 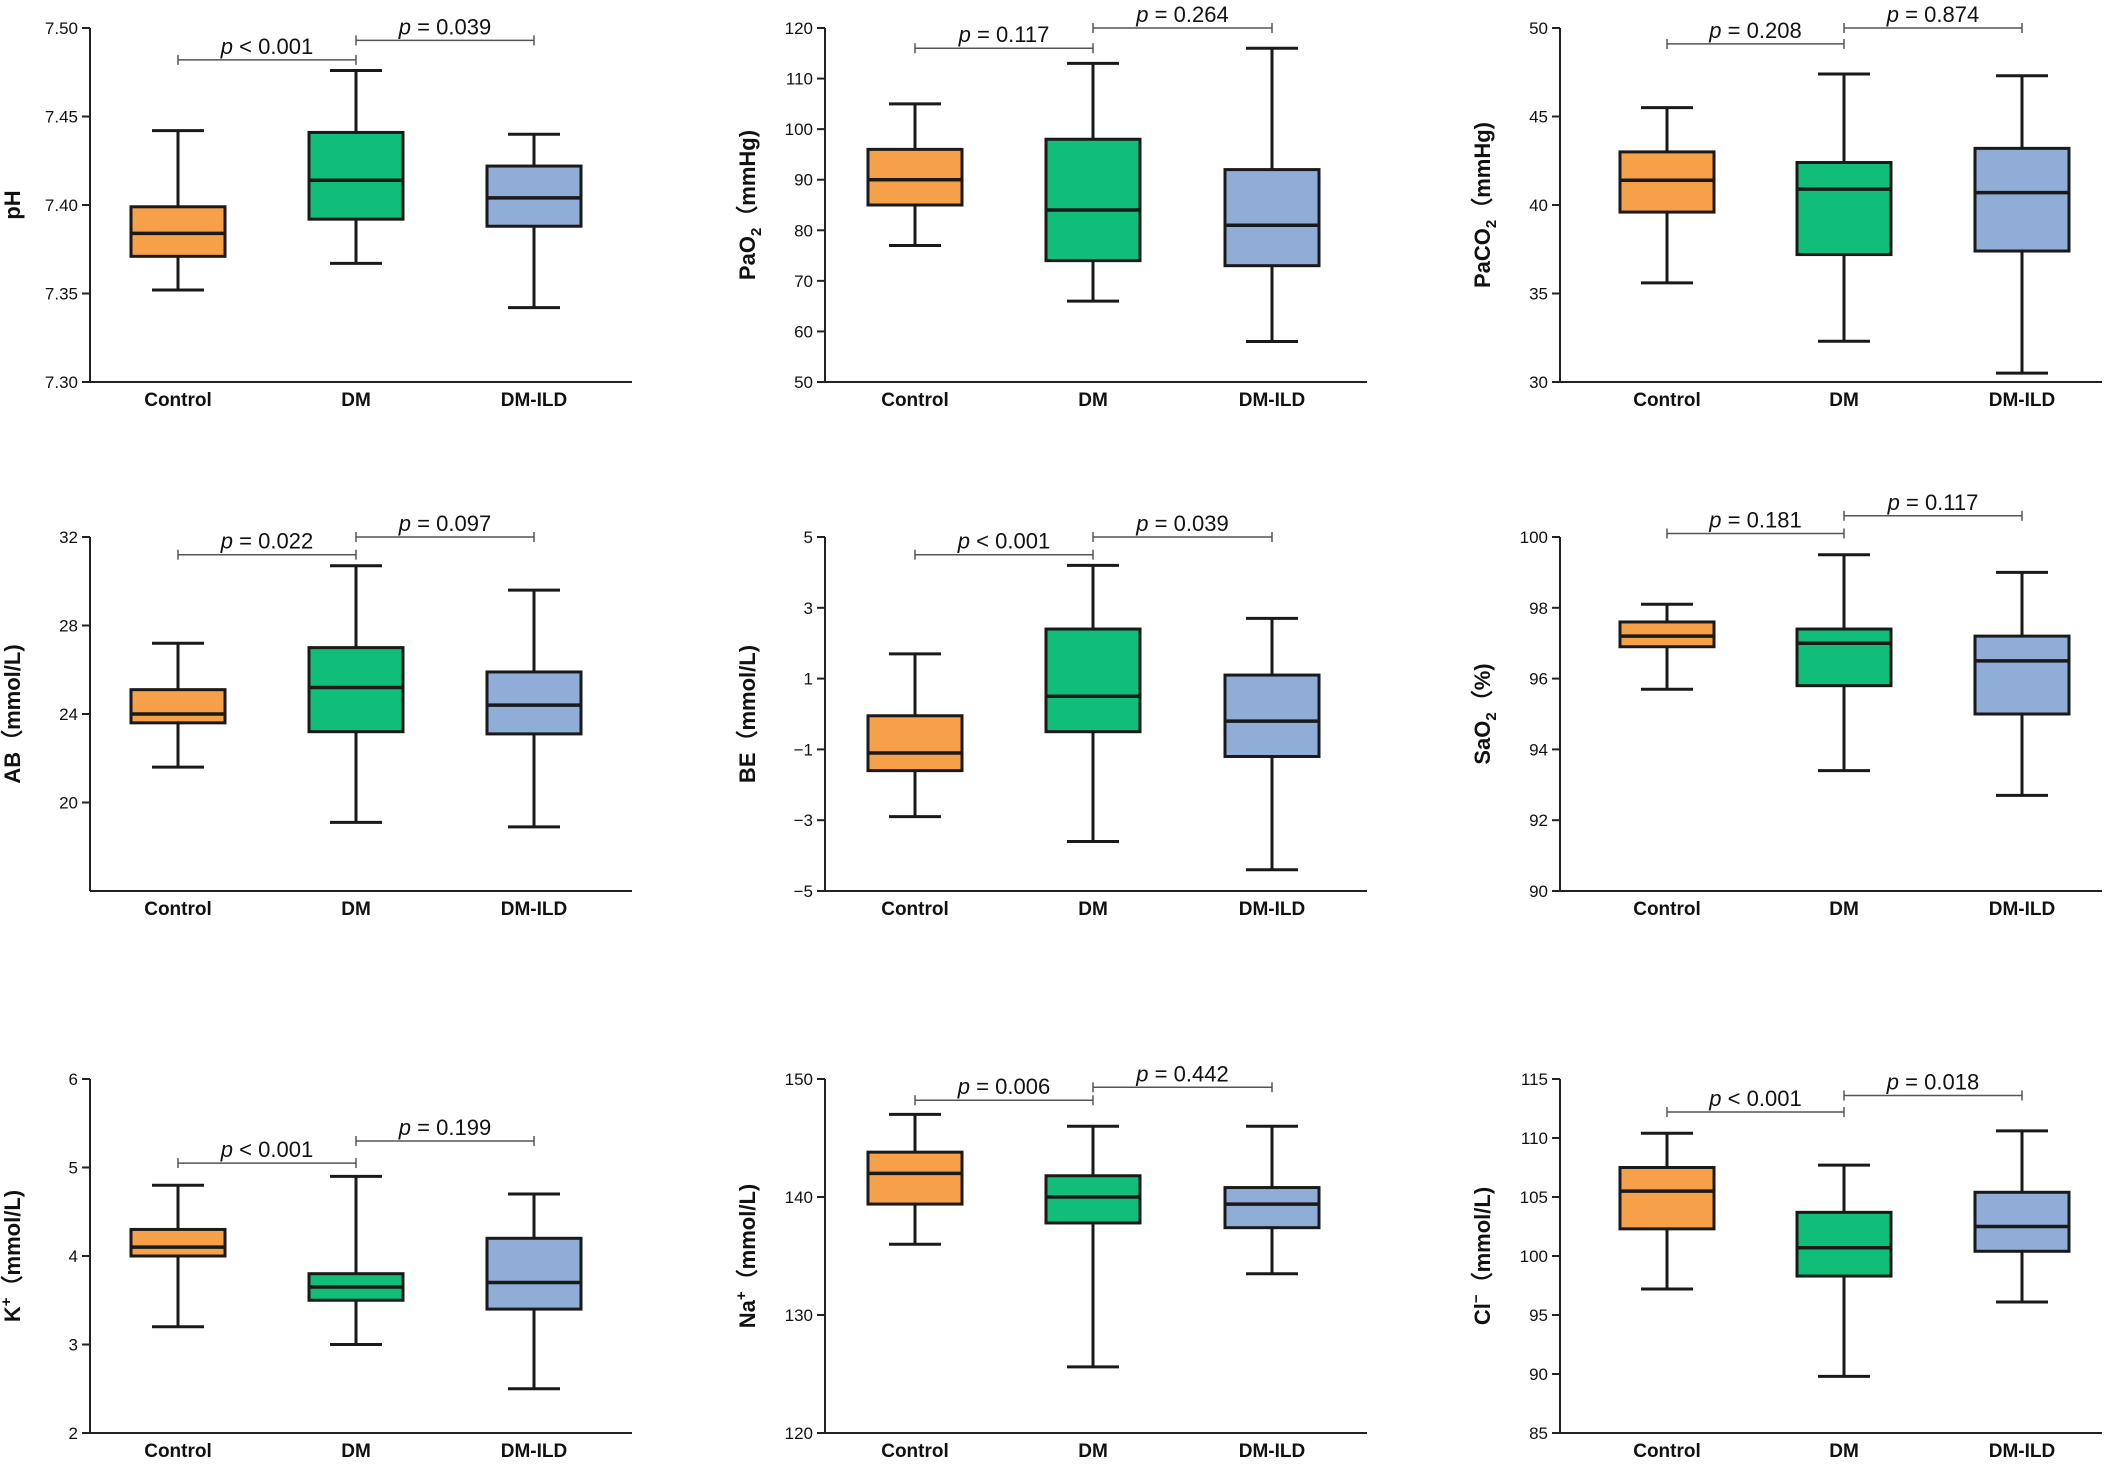 I want to click on y-tick-label: 60, so click(x=803, y=331).